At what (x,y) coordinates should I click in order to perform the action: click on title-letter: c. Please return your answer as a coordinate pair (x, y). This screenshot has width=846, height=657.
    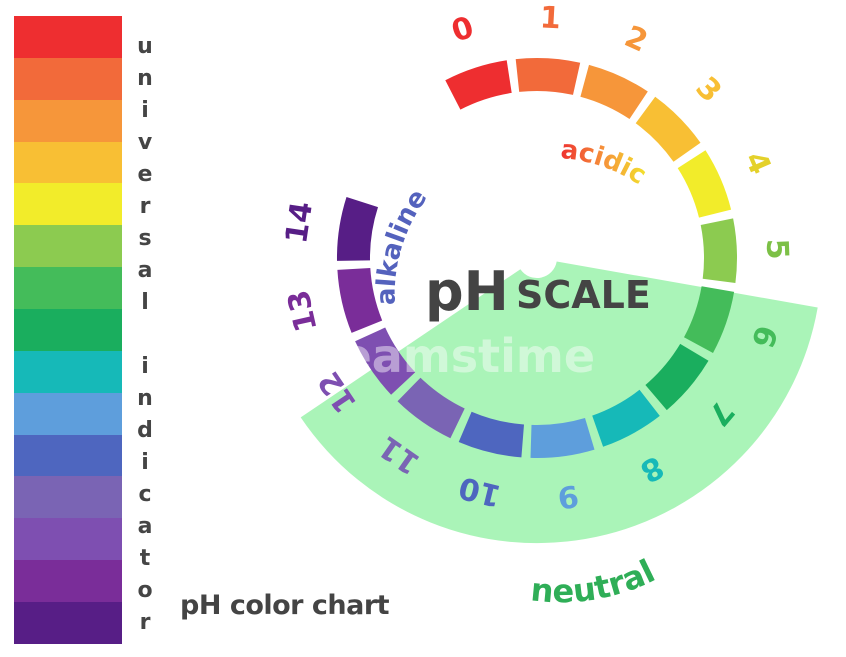
    Looking at the image, I should click on (145, 494).